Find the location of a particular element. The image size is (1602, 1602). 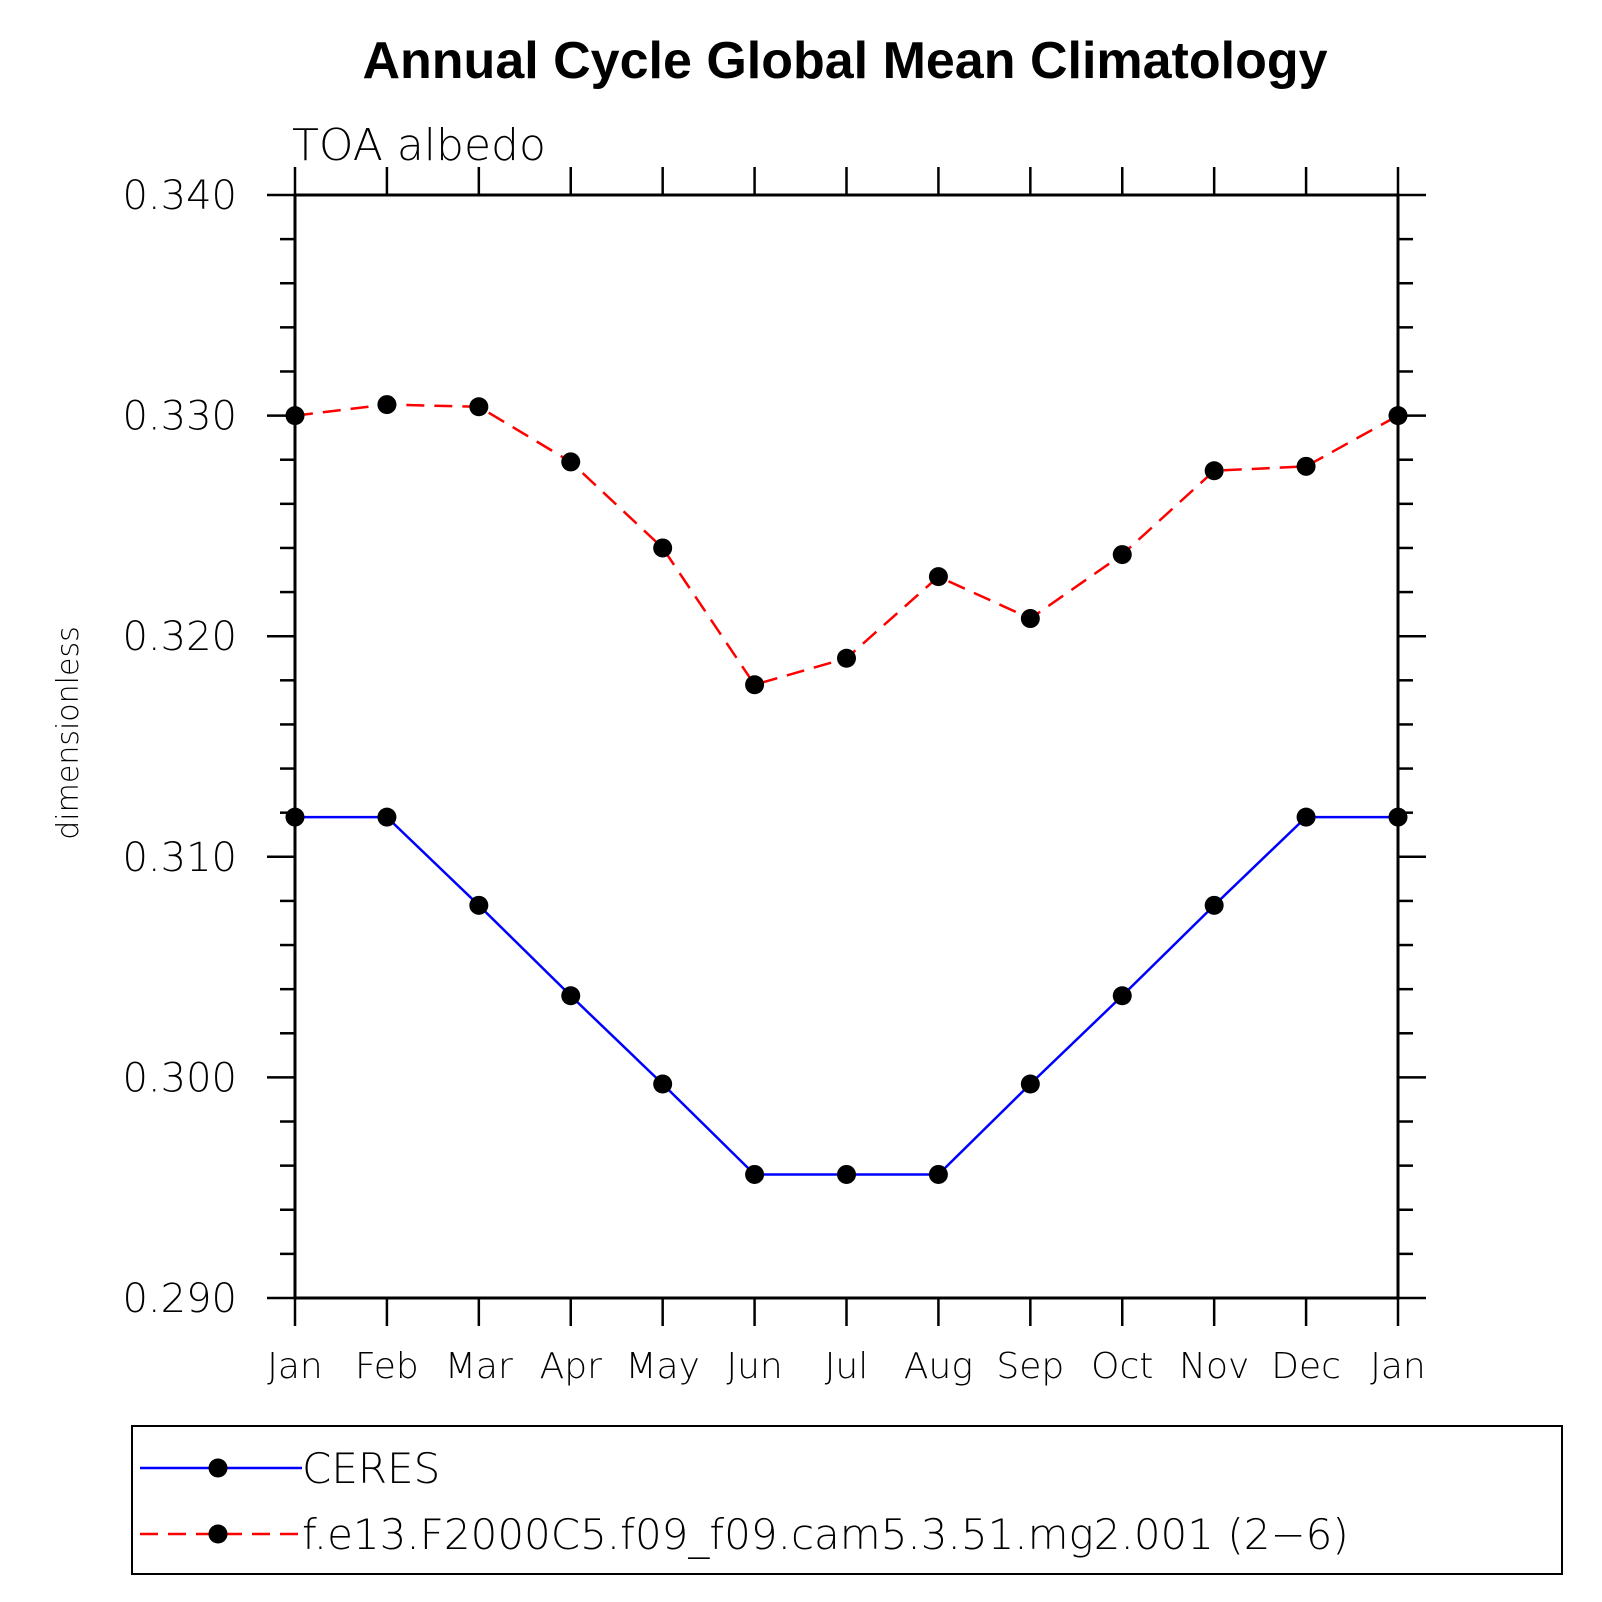

x-tick-label: Apr is located at coordinates (571, 1366).